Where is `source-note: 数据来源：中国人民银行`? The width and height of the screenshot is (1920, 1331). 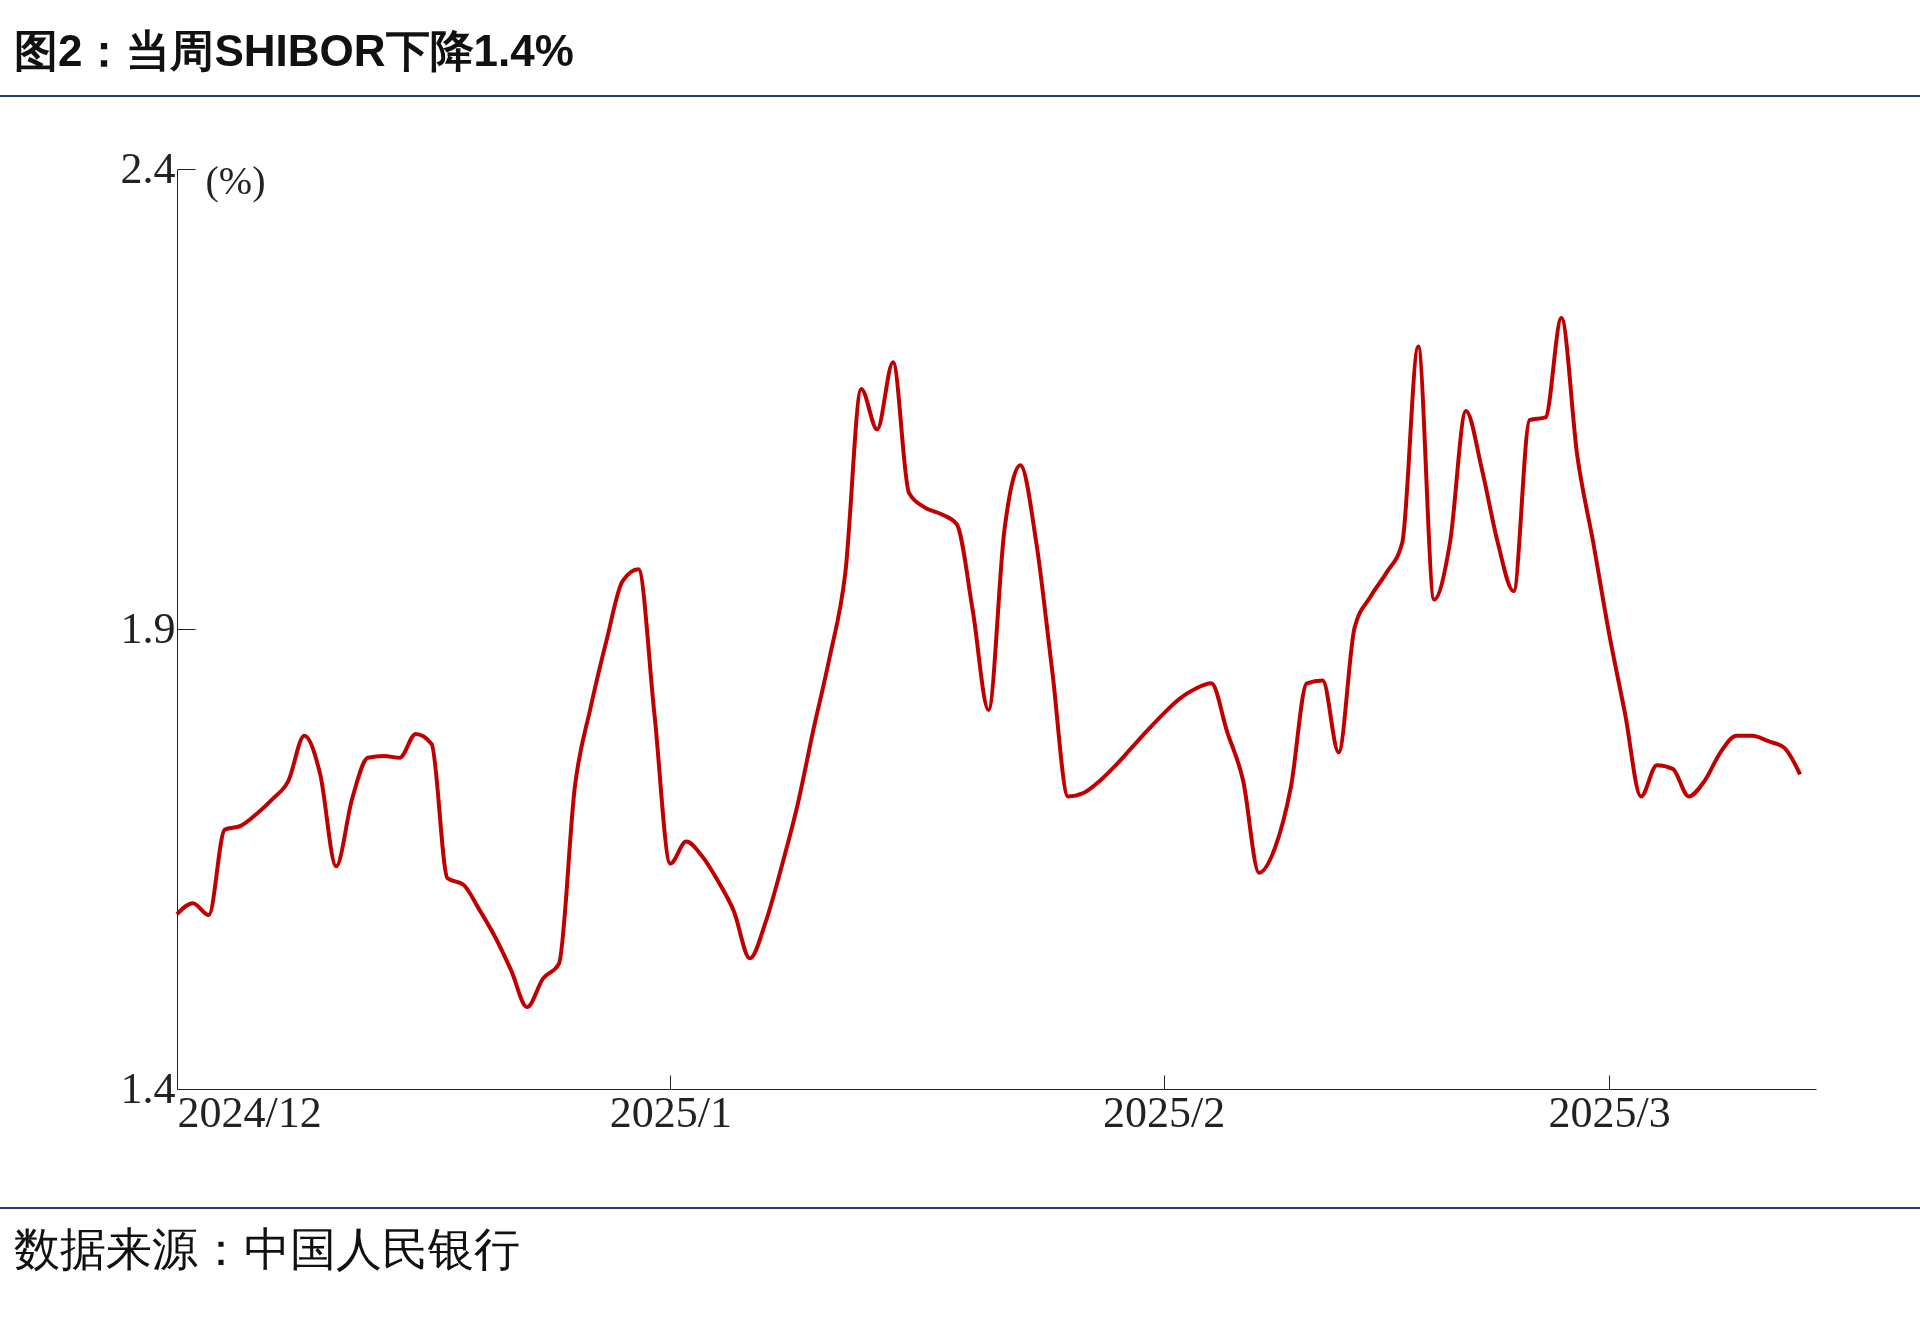
source-note: 数据来源：中国人民银行 is located at coordinates (960, 1249).